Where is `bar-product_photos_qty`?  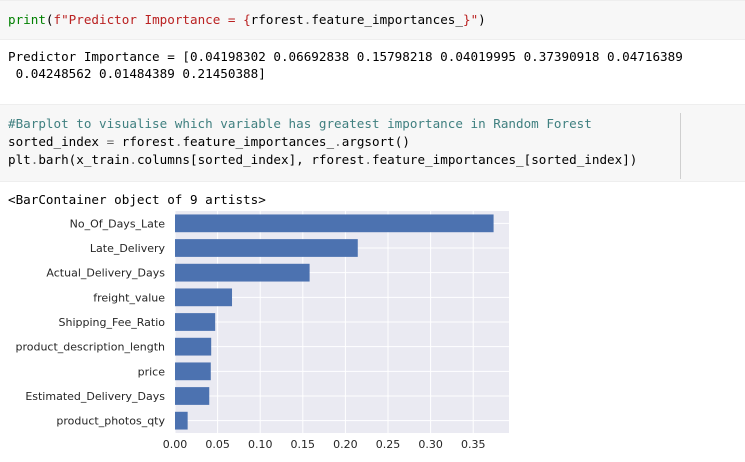 bar-product_photos_qty is located at coordinates (181, 420).